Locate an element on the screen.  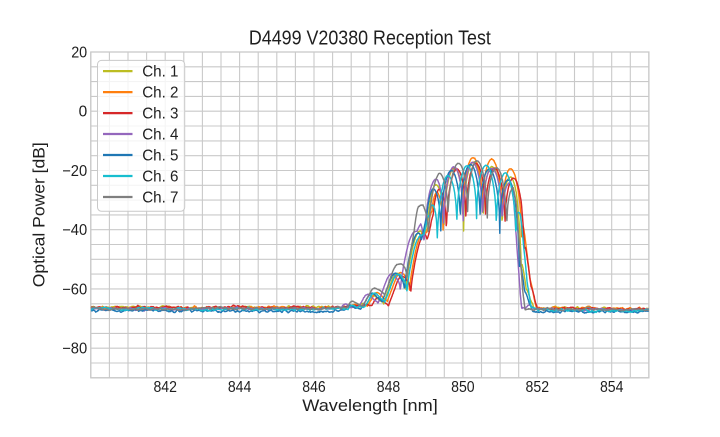
svg-text: −60 is located at coordinates (74, 289).